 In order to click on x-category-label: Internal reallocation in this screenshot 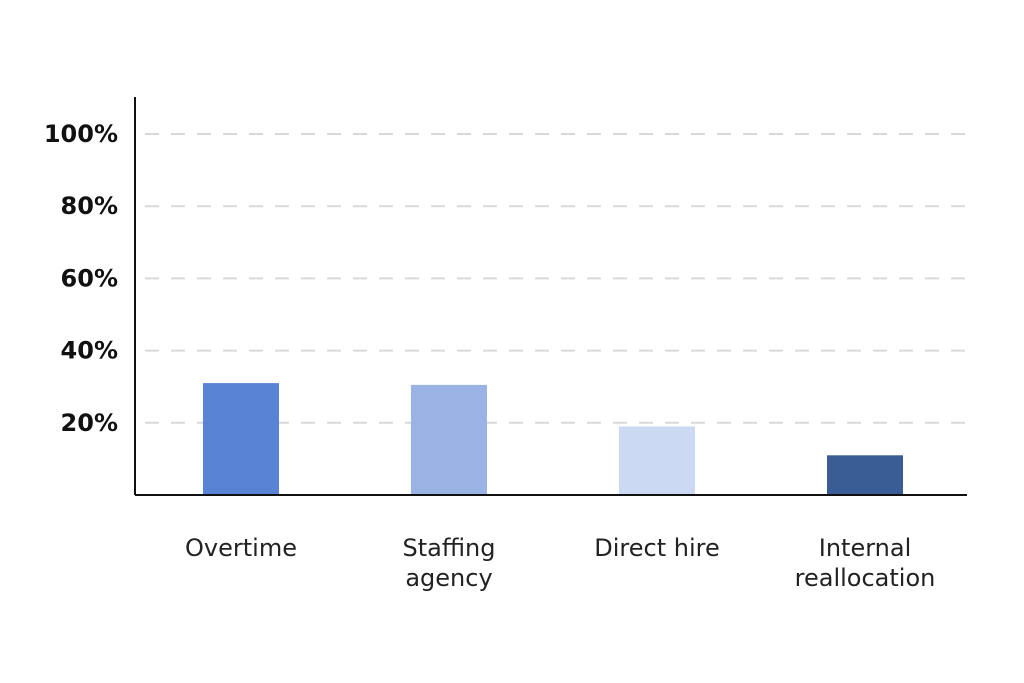, I will do `click(865, 563)`.